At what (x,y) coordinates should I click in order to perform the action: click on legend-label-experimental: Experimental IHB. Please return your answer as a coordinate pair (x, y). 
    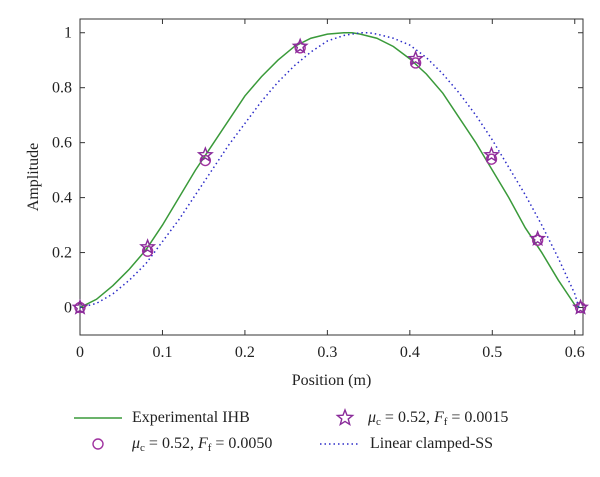
    Looking at the image, I should click on (191, 417).